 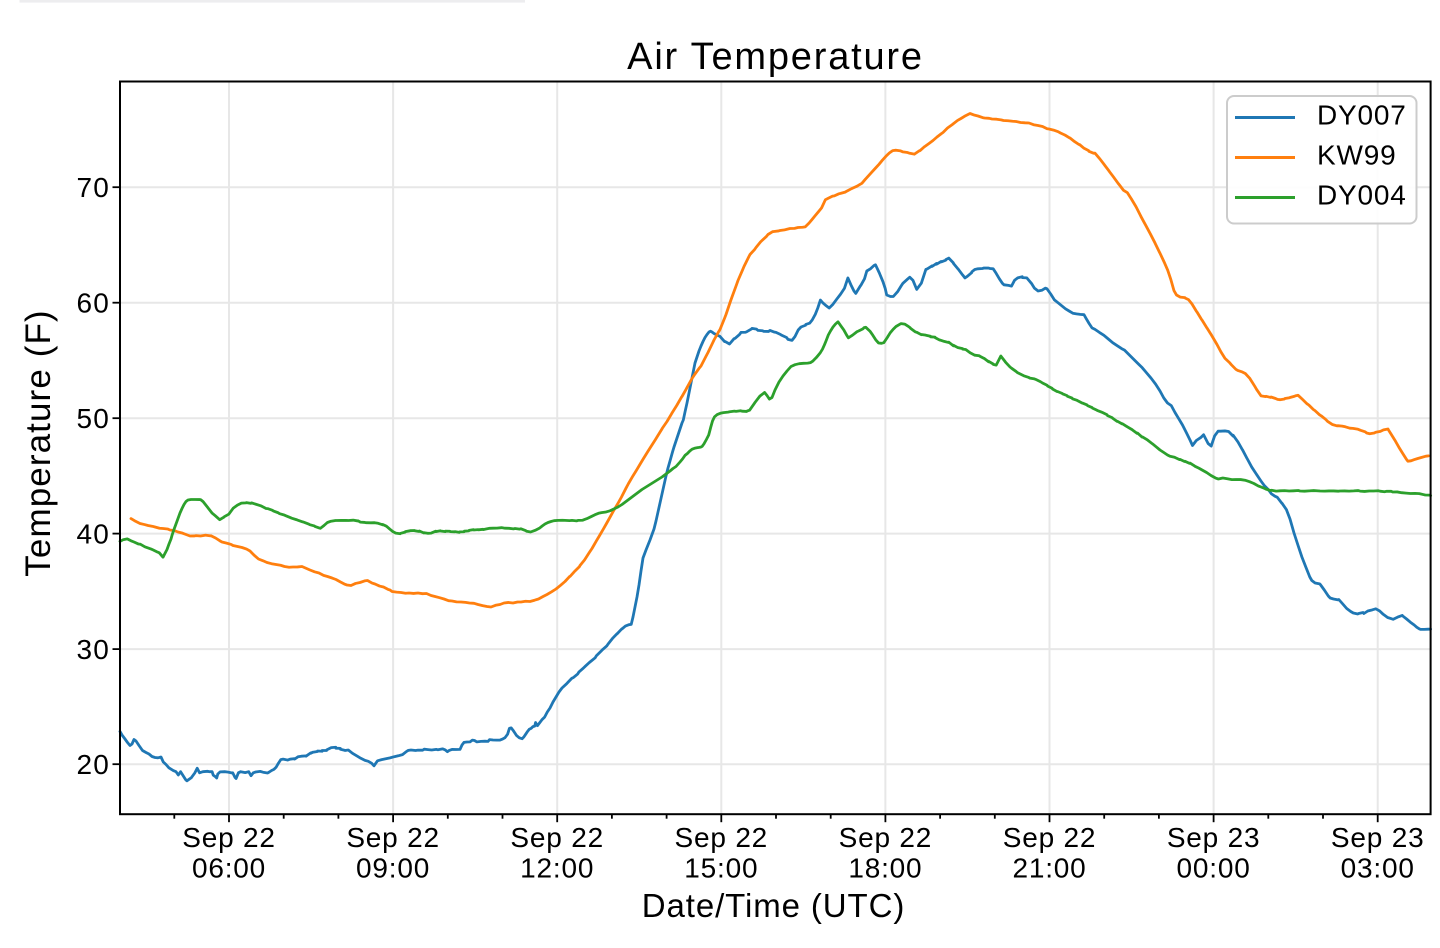 What do you see at coordinates (93, 649) in the screenshot?
I see `svg-text: 30` at bounding box center [93, 649].